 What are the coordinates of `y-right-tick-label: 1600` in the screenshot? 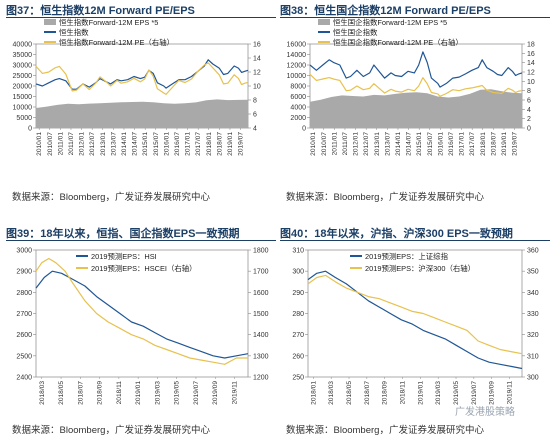 It's located at (261, 293).